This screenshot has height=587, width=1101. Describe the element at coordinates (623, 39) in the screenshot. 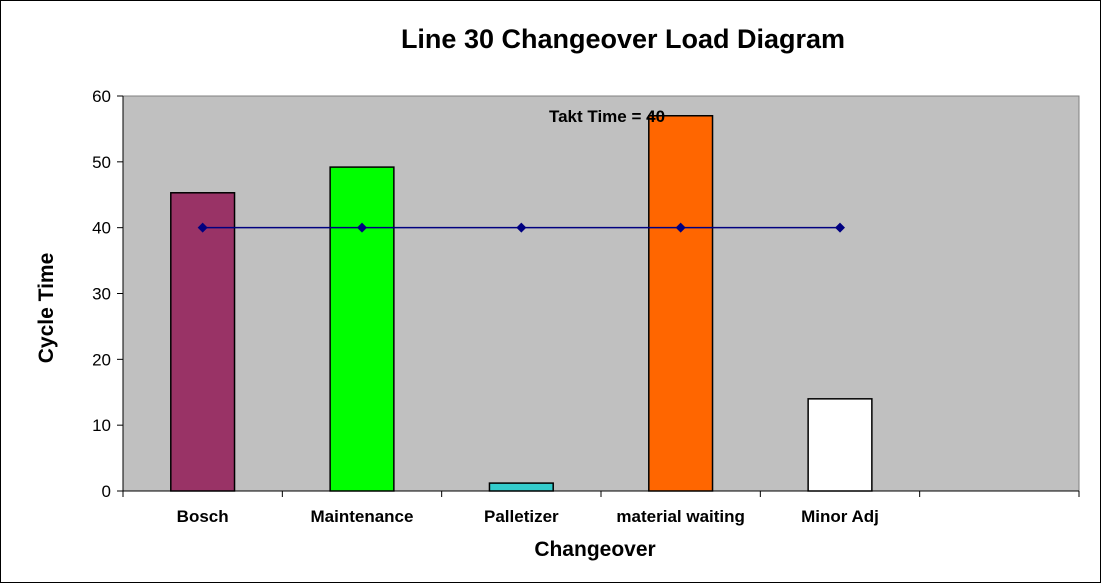

I see `chart-title: Line 30 Changeover Load Diagram` at that location.